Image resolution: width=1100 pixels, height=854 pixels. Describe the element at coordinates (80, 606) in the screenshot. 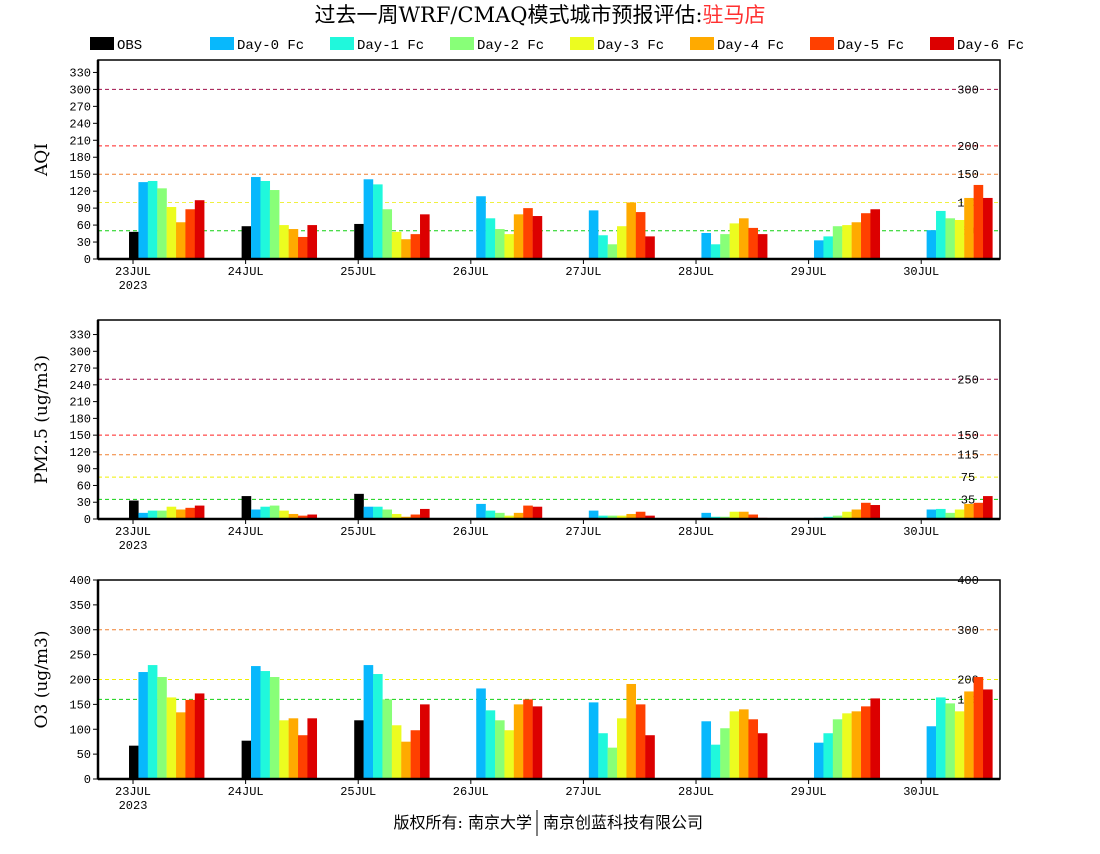

I see `y-tick-label: 350` at that location.